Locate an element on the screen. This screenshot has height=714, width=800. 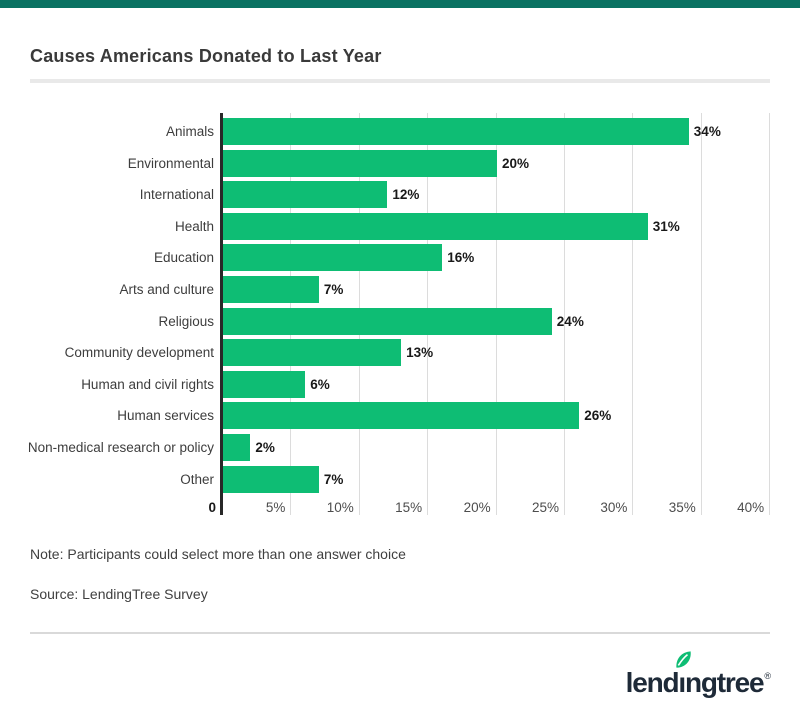
x-tick-label: 5% is located at coordinates (275, 507).